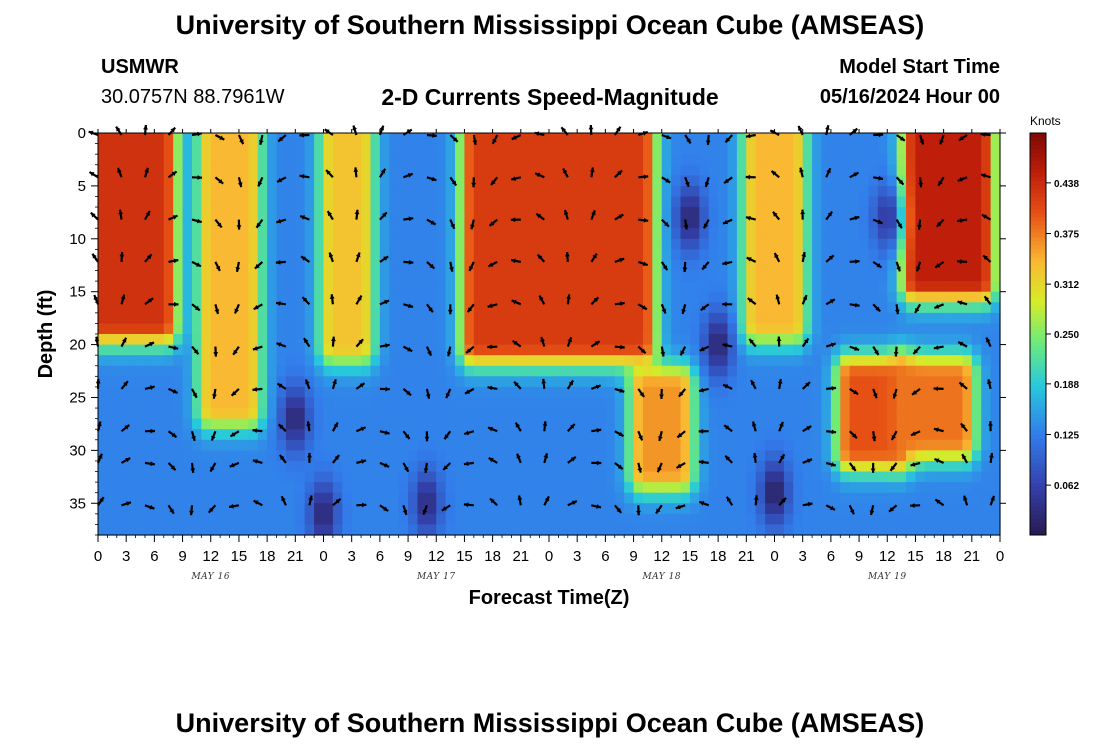 The height and width of the screenshot is (750, 1100). What do you see at coordinates (239, 556) in the screenshot?
I see `x-tick-label: 15` at bounding box center [239, 556].